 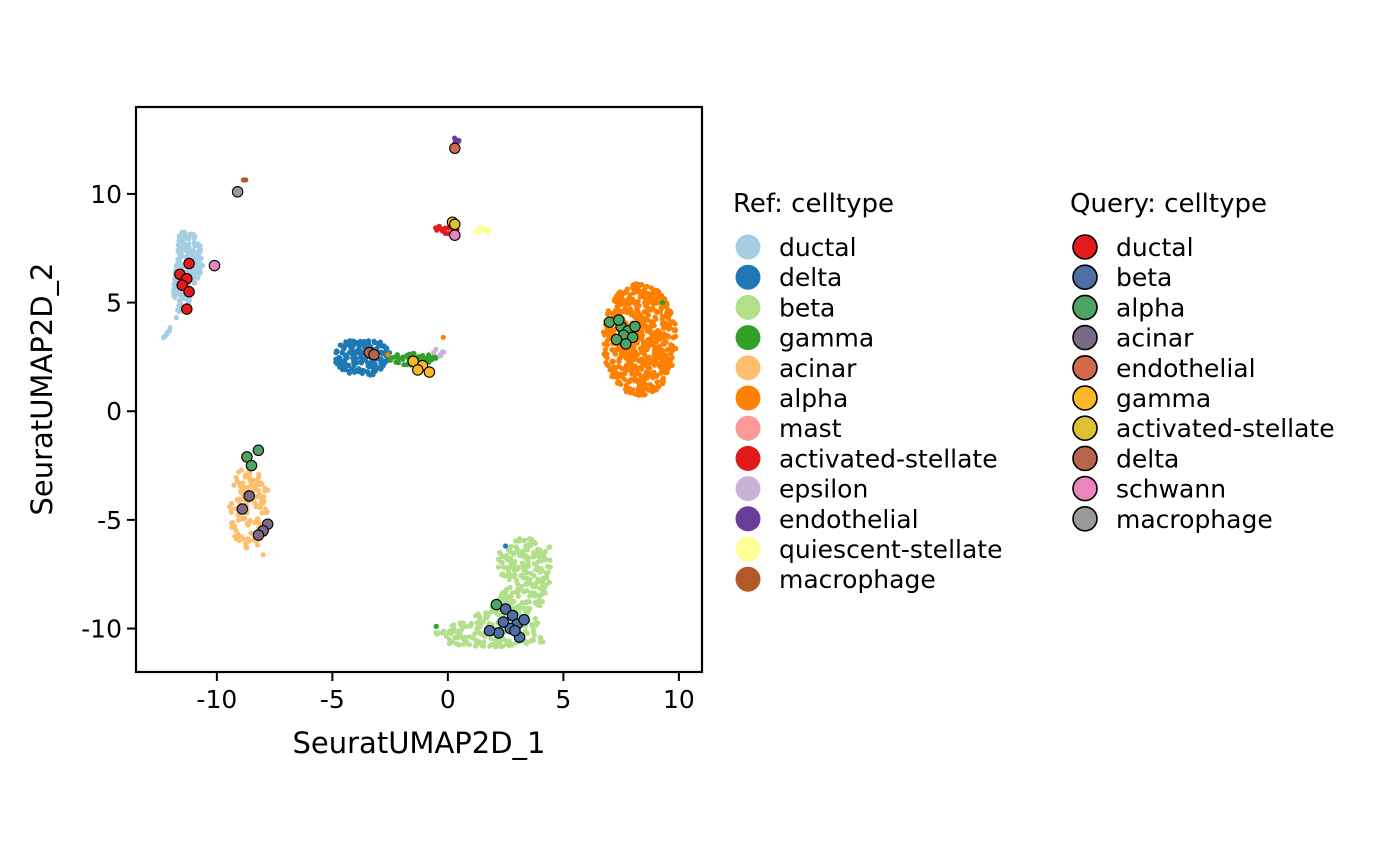 I want to click on ref-point-activated-stellate, so click(x=443, y=229).